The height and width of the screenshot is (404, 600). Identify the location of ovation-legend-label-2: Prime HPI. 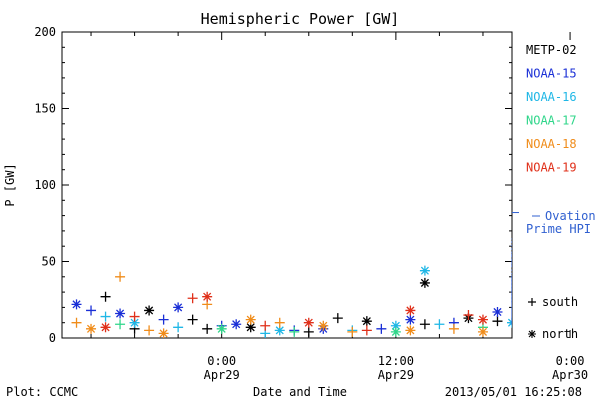
(558, 229).